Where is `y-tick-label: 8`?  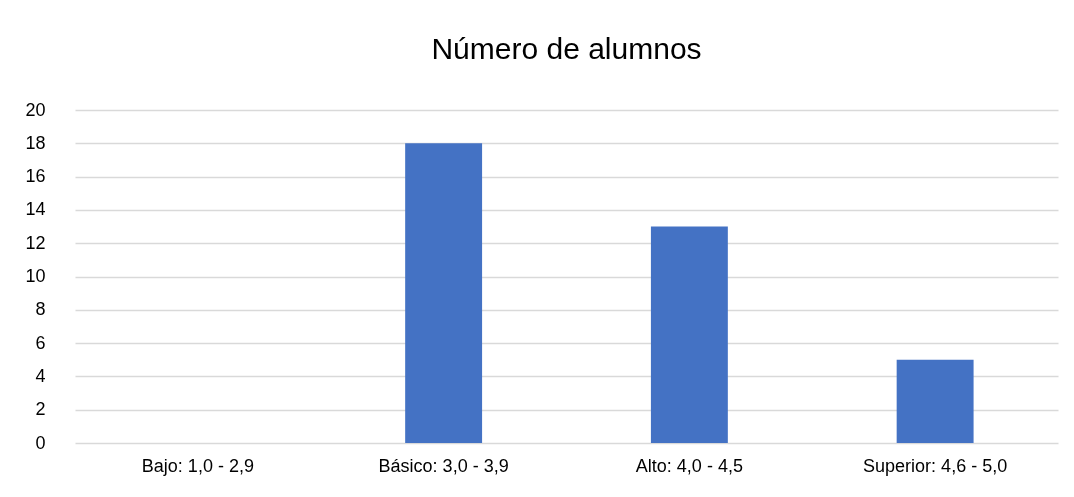 y-tick-label: 8 is located at coordinates (40, 309).